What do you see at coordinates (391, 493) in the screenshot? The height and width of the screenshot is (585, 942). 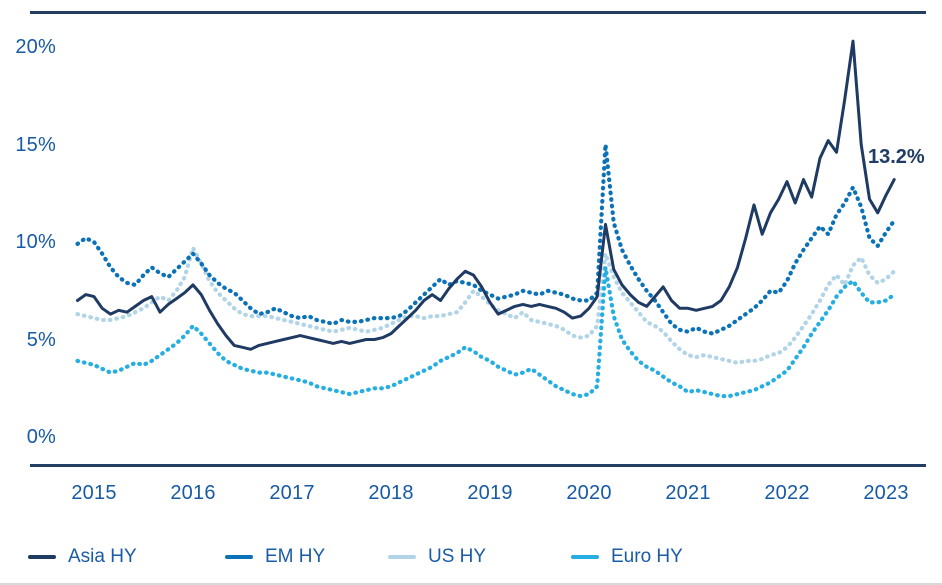 I see `x-tick-label: 2018` at bounding box center [391, 493].